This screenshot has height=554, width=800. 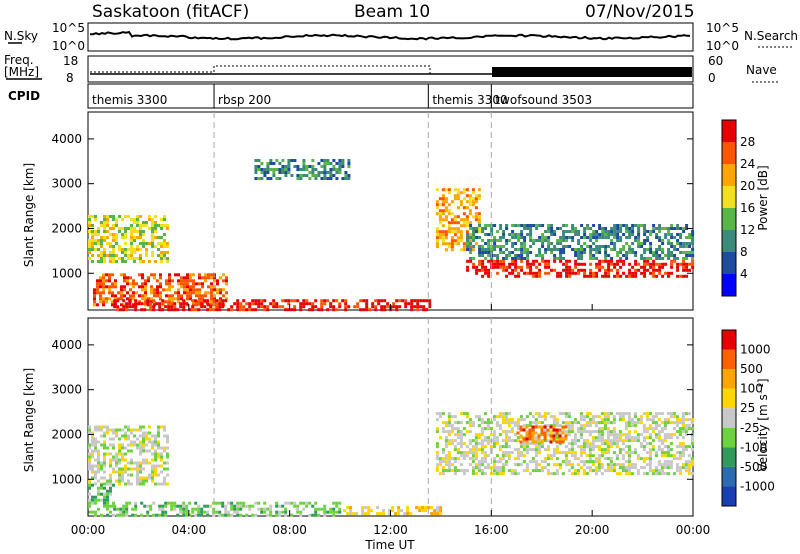 I want to click on x-axis-label: Time UT, so click(x=389, y=545).